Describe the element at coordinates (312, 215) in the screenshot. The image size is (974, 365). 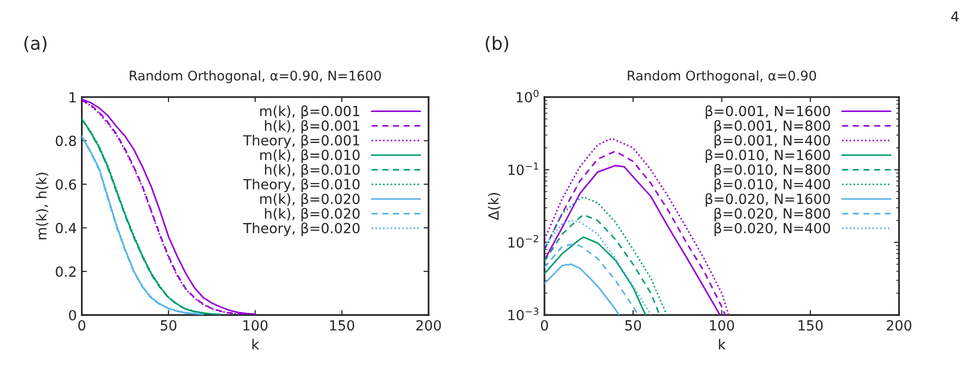
I see `legend-label: h(k), β=0.020` at that location.